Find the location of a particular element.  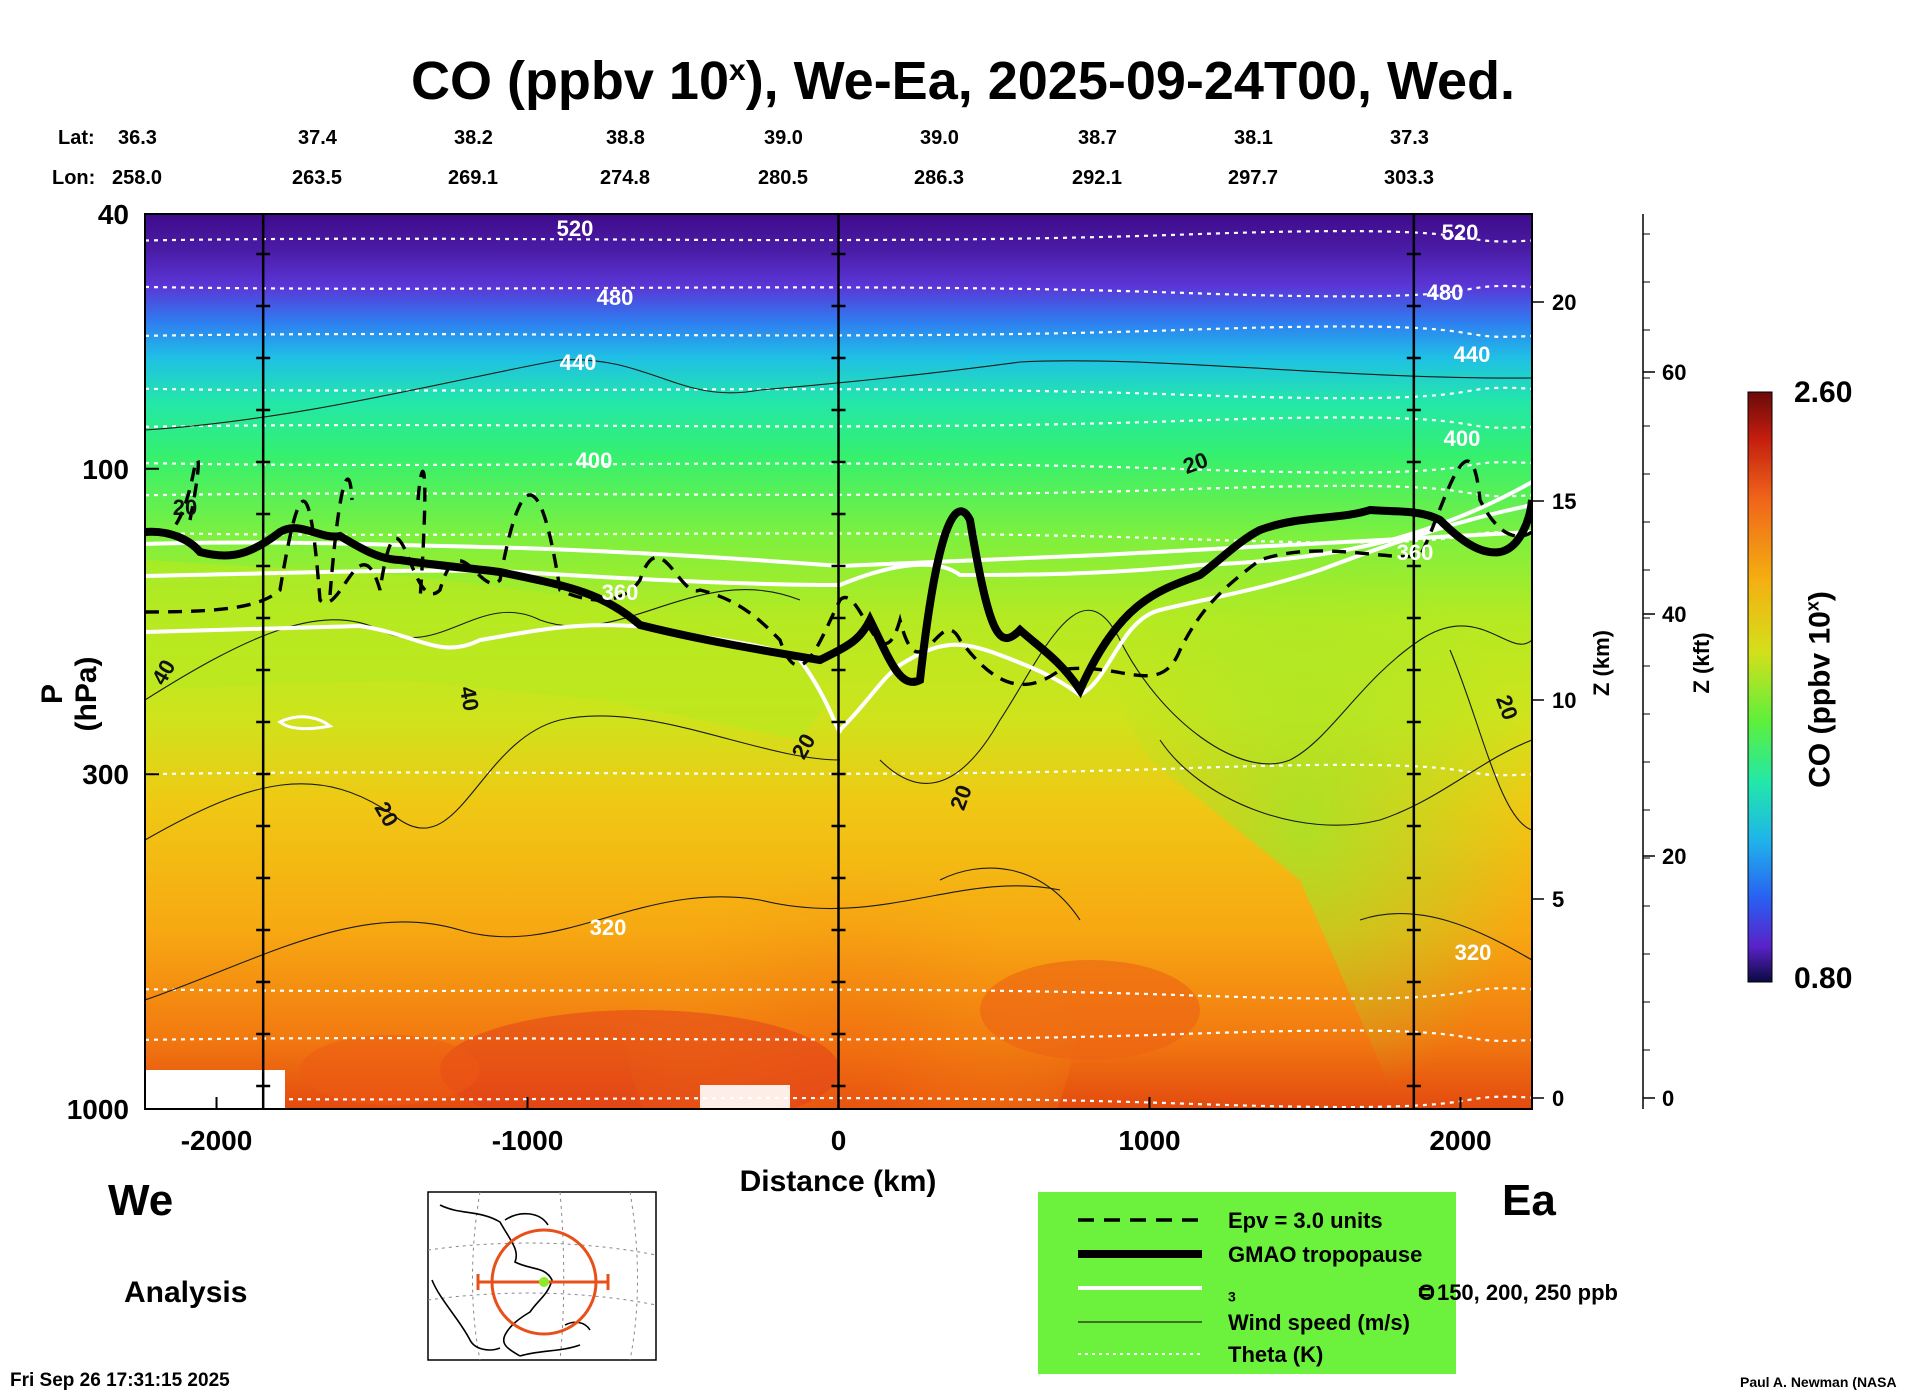

west-label: We is located at coordinates (141, 1200).